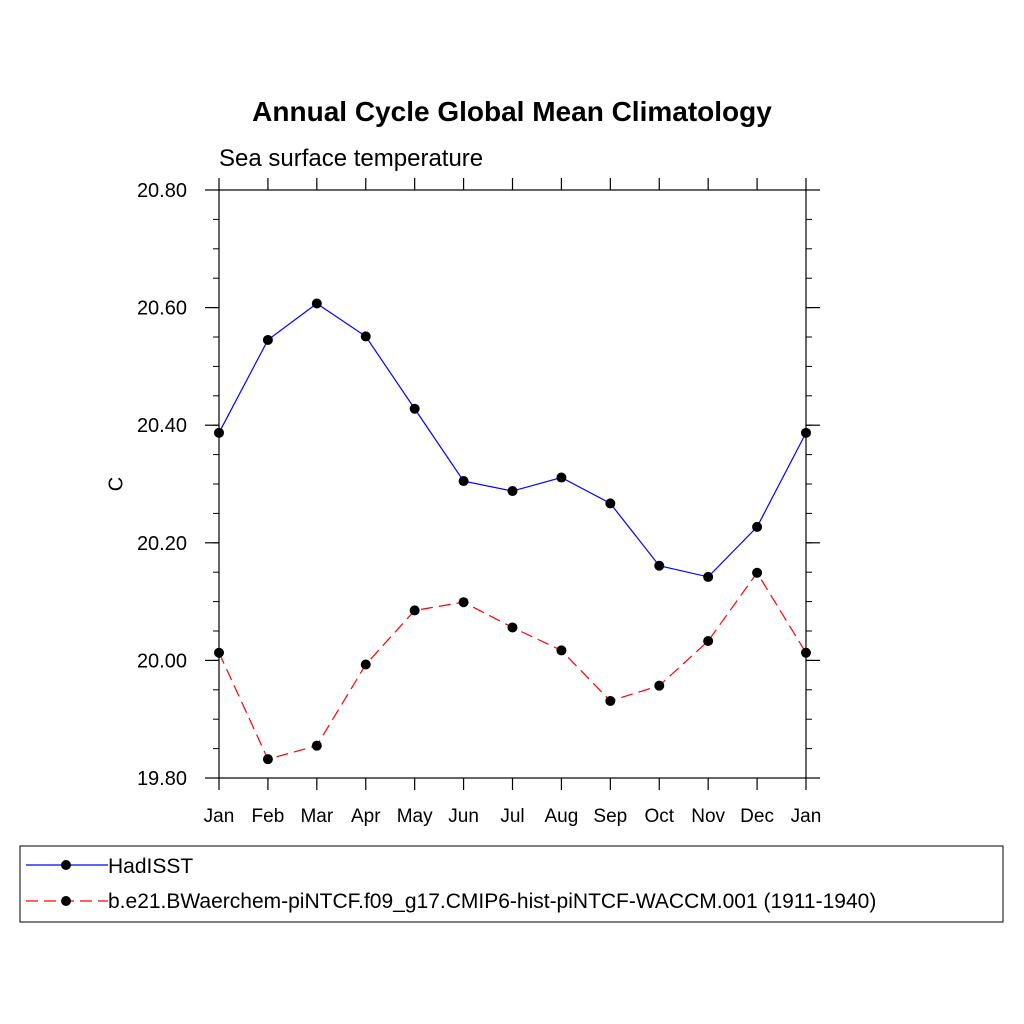 Image resolution: width=1024 pixels, height=1024 pixels. What do you see at coordinates (757, 816) in the screenshot?
I see `x-tick-label: Dec` at bounding box center [757, 816].